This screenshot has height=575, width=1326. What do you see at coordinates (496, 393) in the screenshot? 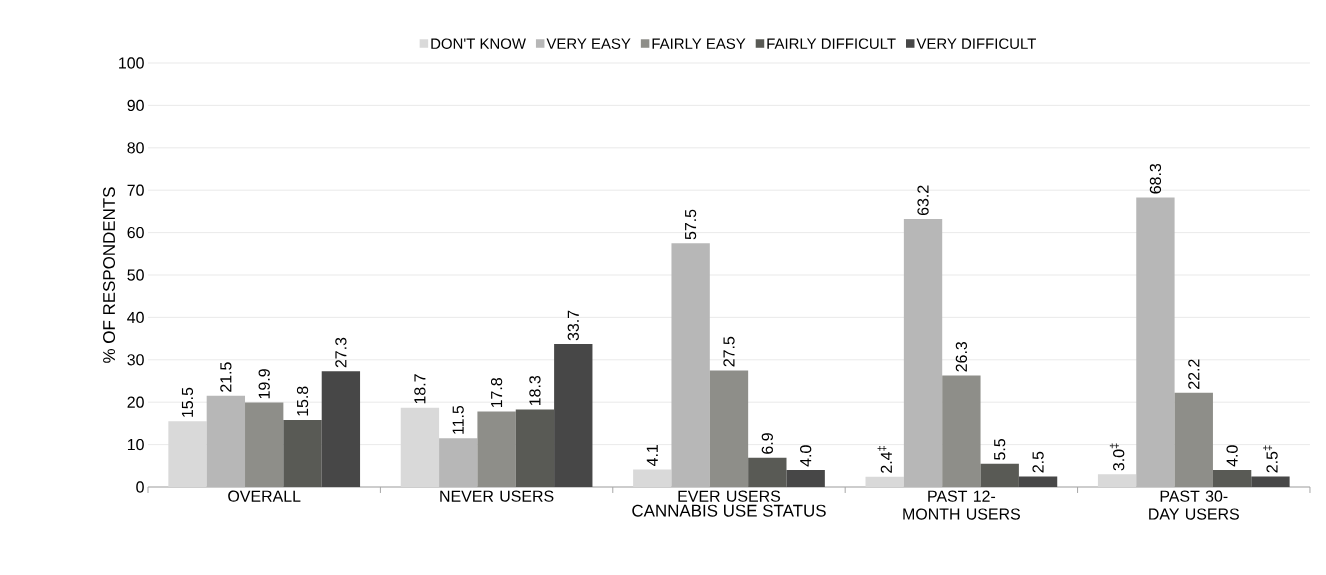
I see `data-label: 17.8` at bounding box center [496, 393].